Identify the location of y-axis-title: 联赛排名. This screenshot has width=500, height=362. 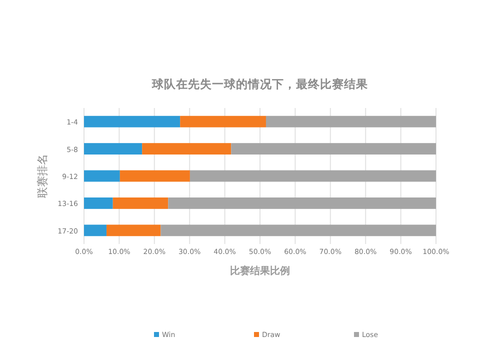
(42, 176).